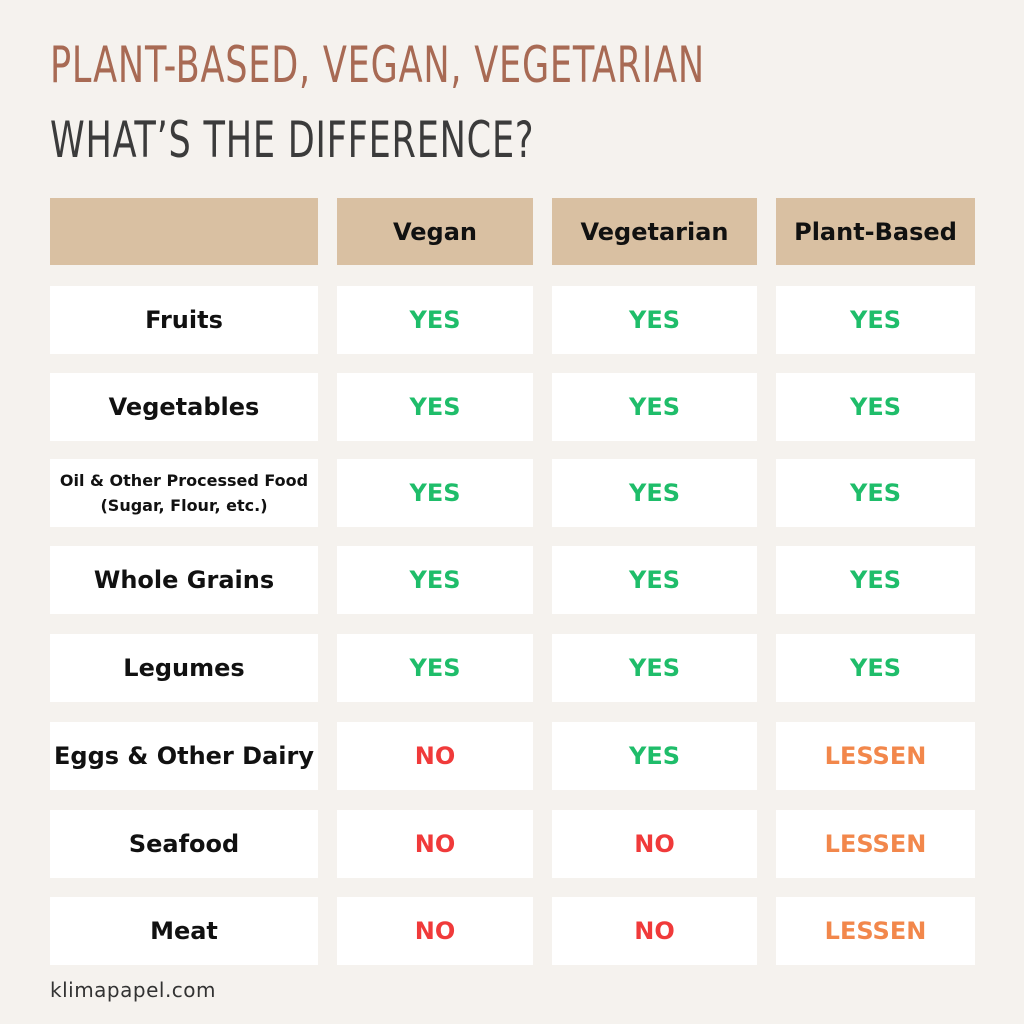 The height and width of the screenshot is (1024, 1024). Describe the element at coordinates (184, 580) in the screenshot. I see `row-label: Whole Grains` at that location.